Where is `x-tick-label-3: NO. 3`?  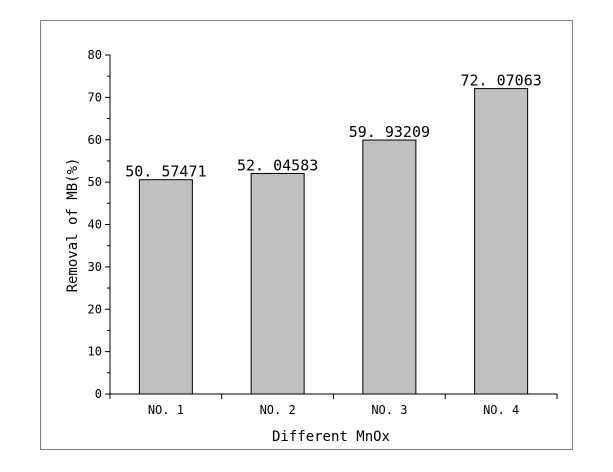
x-tick-label-3: NO. 3 is located at coordinates (389, 410).